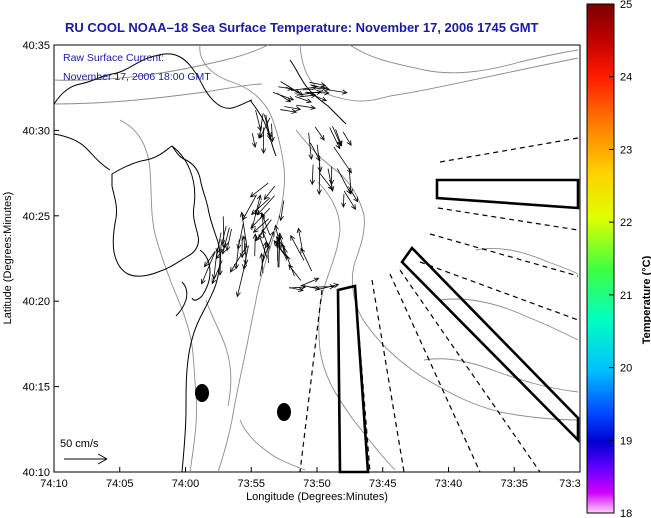  I want to click on y-axis-ticks: 40:35 40:30 40:25 40:20 40:15 40:10, so click(40, 259).